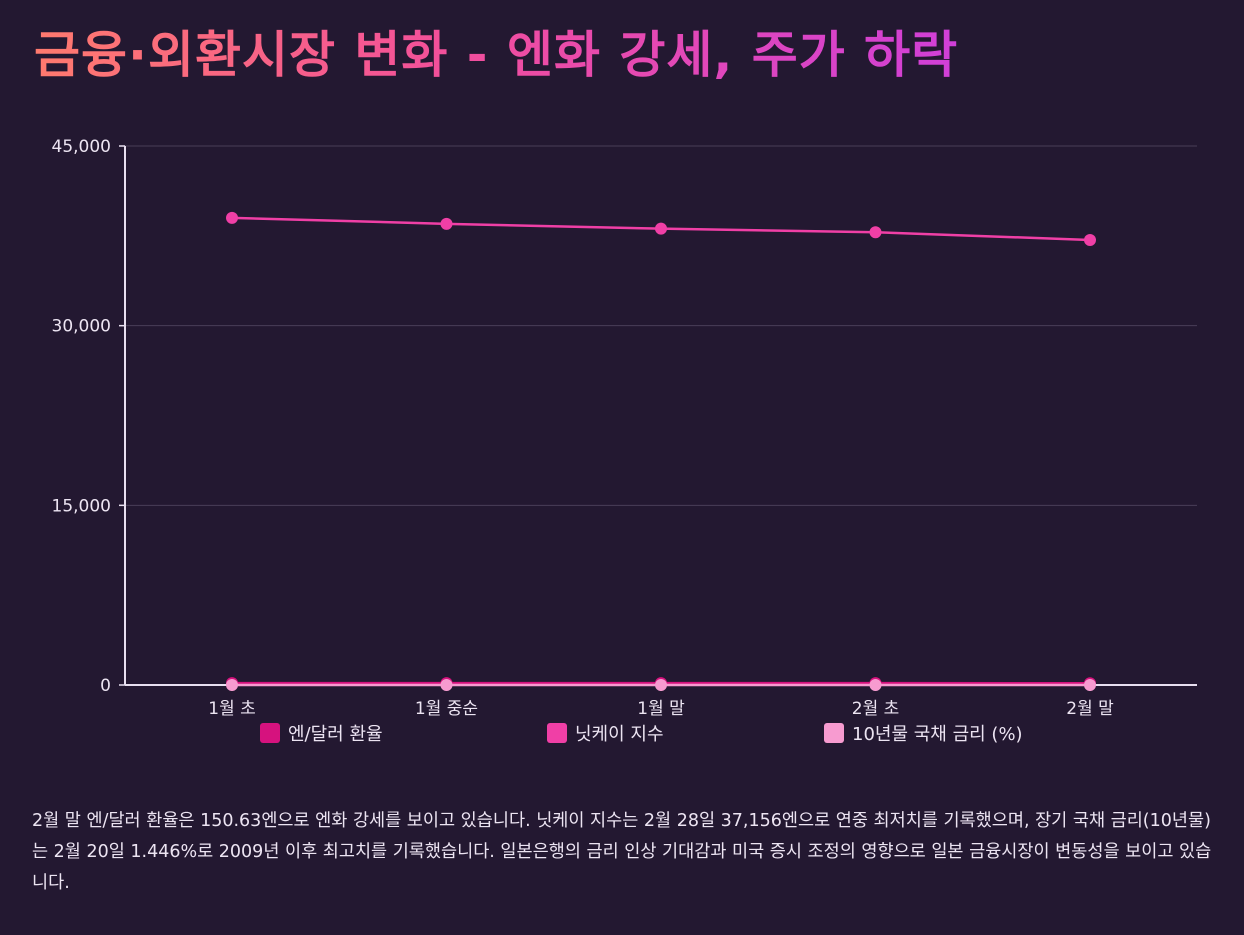  What do you see at coordinates (834, 733) in the screenshot?
I see `legend-swatch-bond-yield` at bounding box center [834, 733].